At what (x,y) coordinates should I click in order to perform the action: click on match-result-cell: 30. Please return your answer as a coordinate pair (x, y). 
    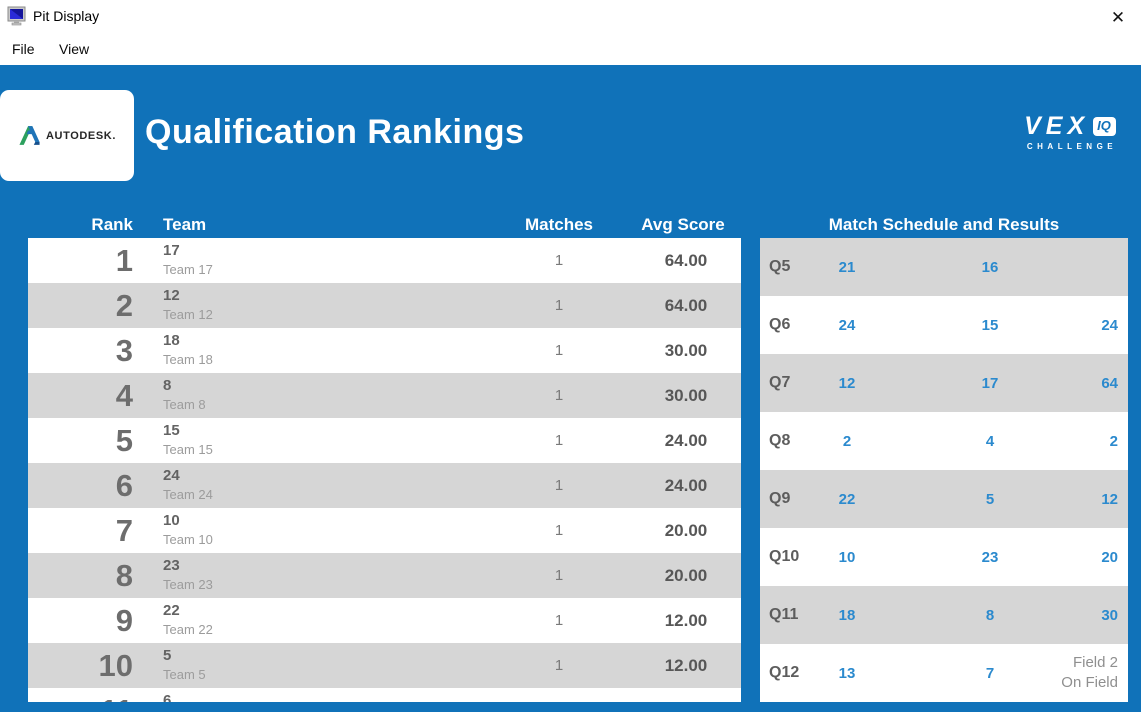
    Looking at the image, I should click on (1080, 615).